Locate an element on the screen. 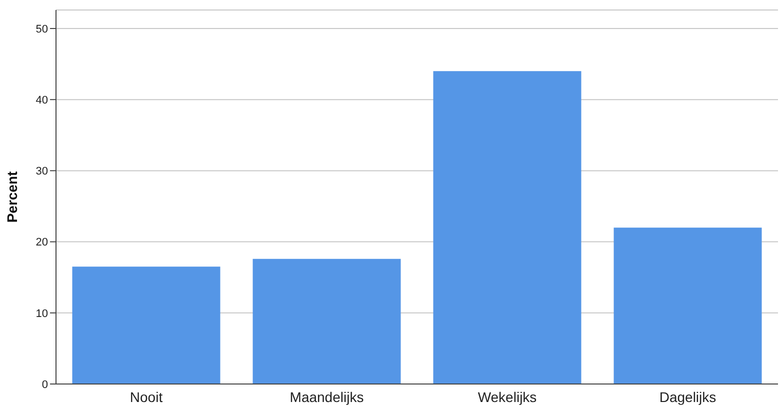  x-tick-label: Dagelijks is located at coordinates (687, 396).